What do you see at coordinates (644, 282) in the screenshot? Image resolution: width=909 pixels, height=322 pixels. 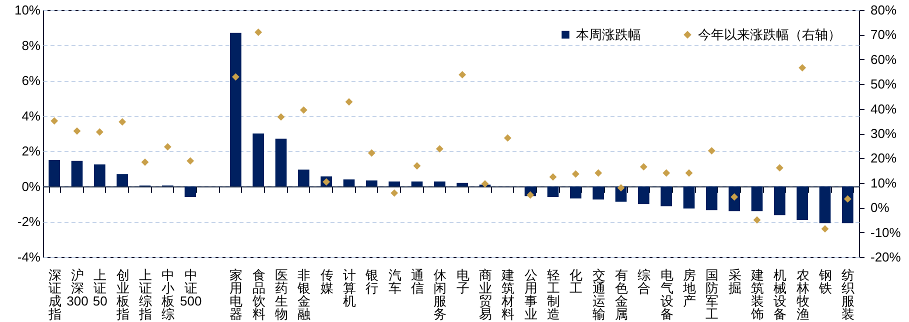 I see `x-tick-label: 综合` at bounding box center [644, 282].